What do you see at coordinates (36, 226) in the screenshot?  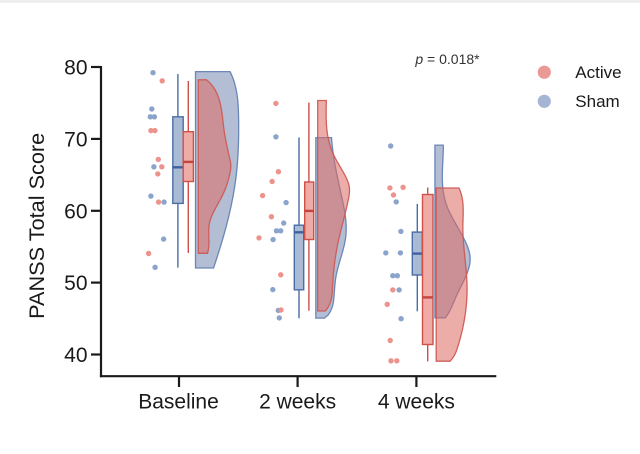 I see `svg-text: PANSS Total Score` at bounding box center [36, 226].